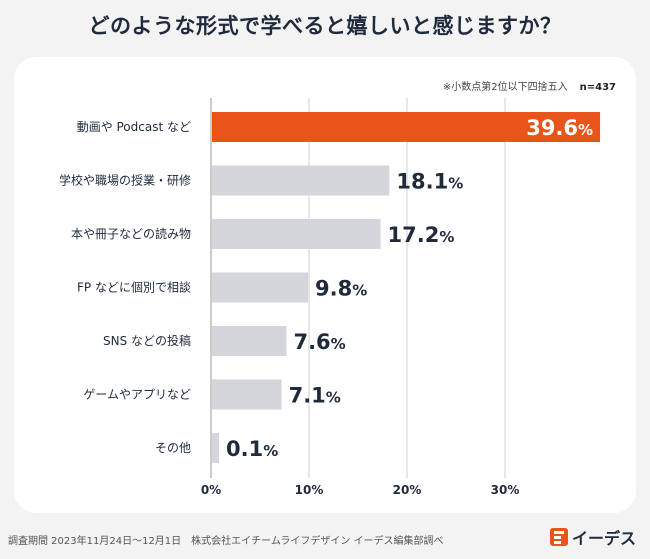 The height and width of the screenshot is (559, 650). I want to click on x-tick-label: 0%, so click(211, 490).